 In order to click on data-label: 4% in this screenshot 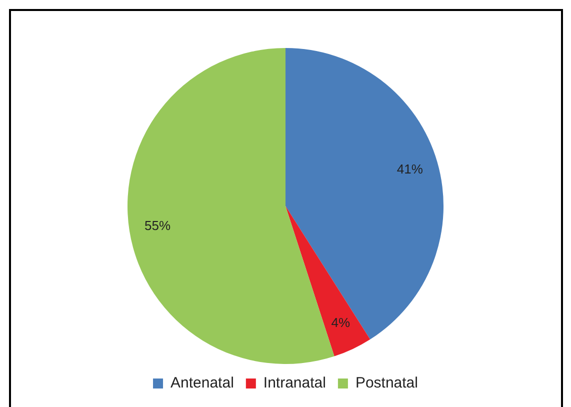, I will do `click(340, 322)`.